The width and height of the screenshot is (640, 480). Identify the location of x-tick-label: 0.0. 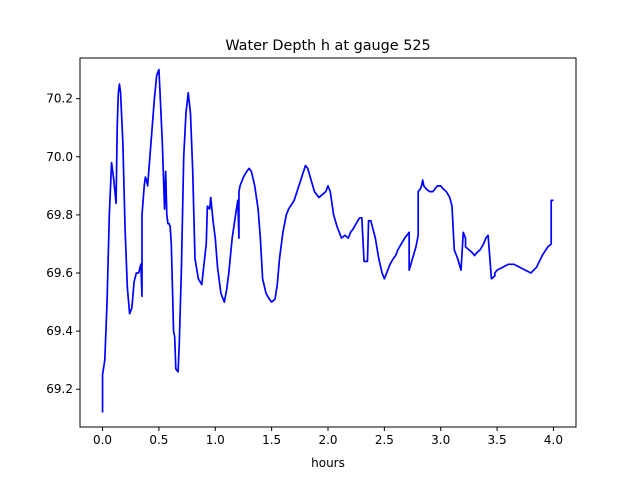
(102, 440).